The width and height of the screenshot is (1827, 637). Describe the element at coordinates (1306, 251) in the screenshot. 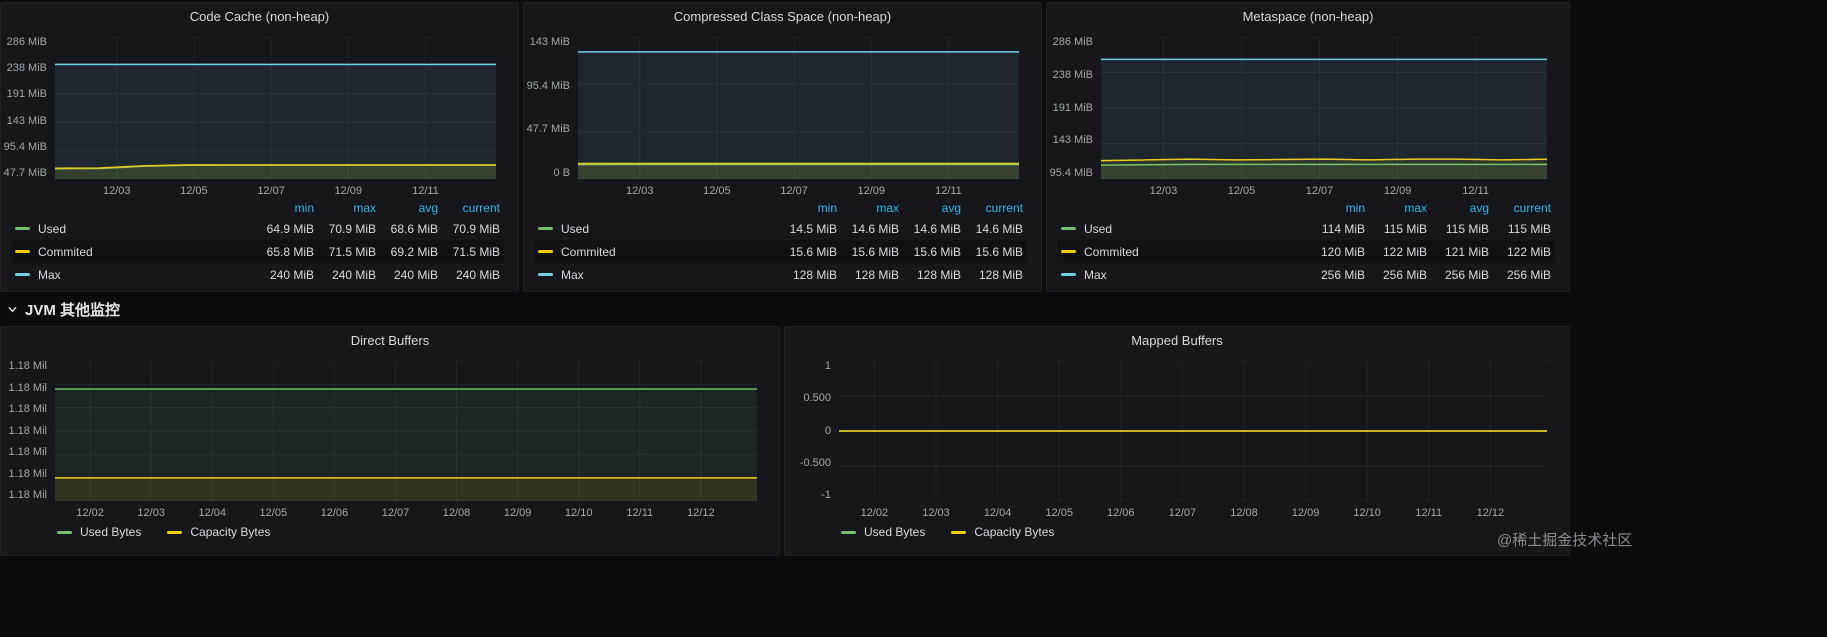

I see `legend-row-commited: Commited 120 MiB 122 MiB 121 MiB 122 MiB` at that location.